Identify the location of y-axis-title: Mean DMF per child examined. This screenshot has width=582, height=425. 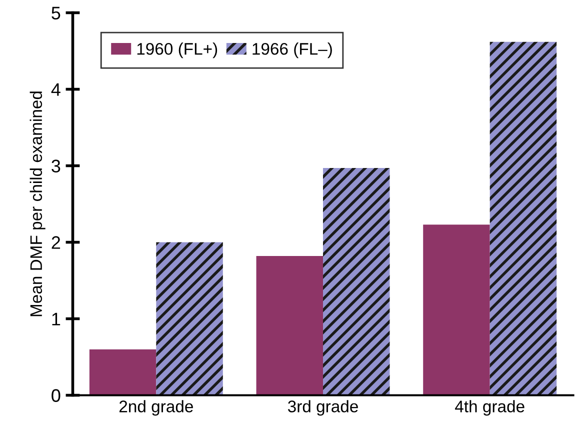
(38, 204).